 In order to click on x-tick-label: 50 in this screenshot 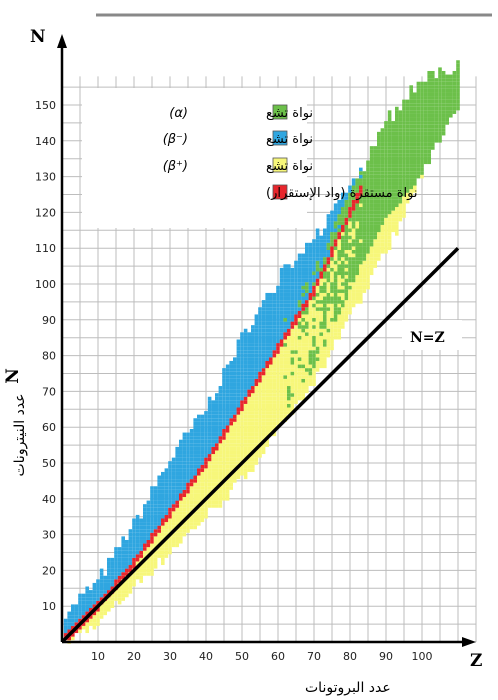, I will do `click(242, 656)`.